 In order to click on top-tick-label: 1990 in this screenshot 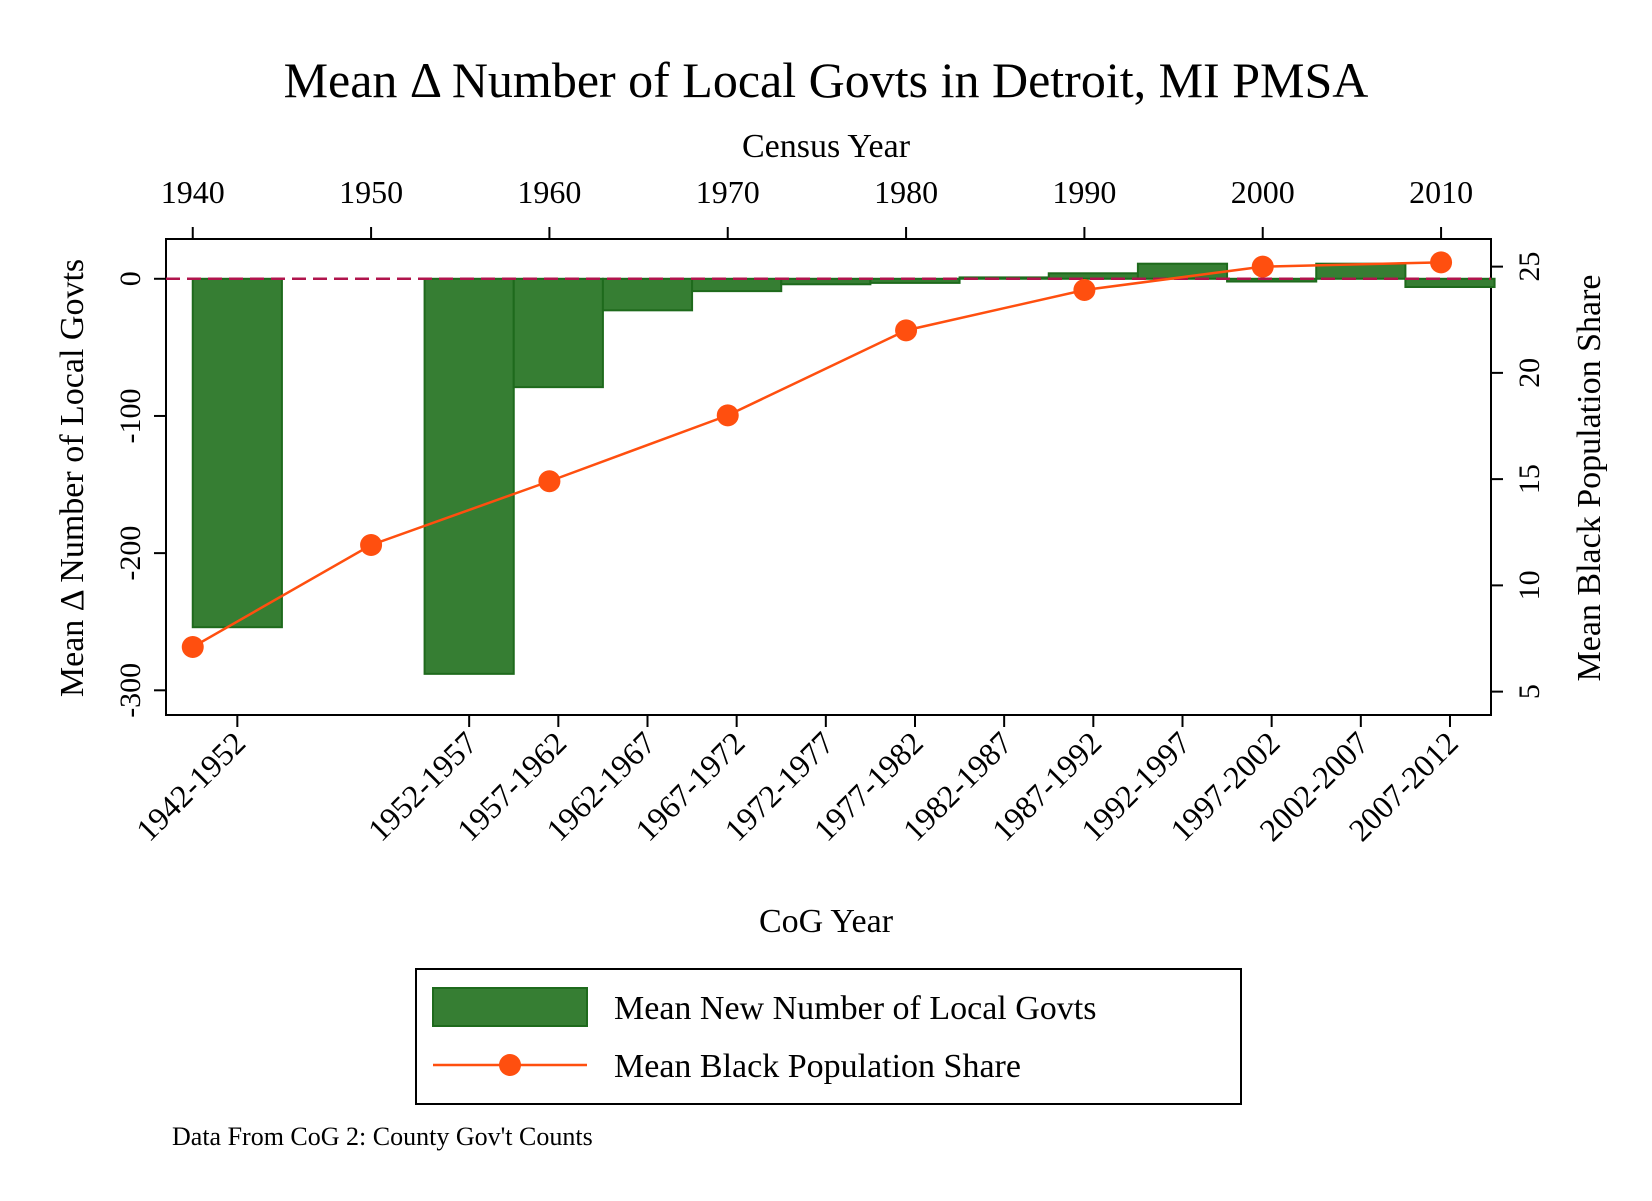, I will do `click(1084, 192)`.